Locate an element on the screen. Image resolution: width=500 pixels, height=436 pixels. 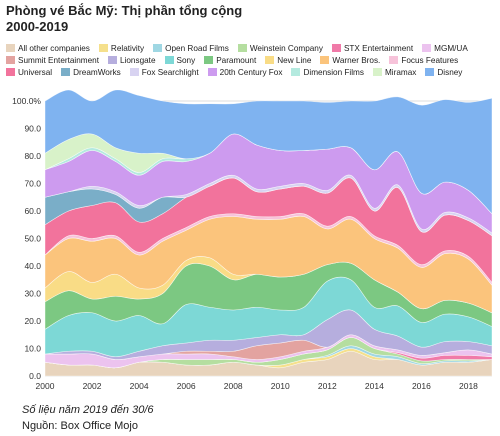
legend-item: Miramax is located at coordinates (394, 72).